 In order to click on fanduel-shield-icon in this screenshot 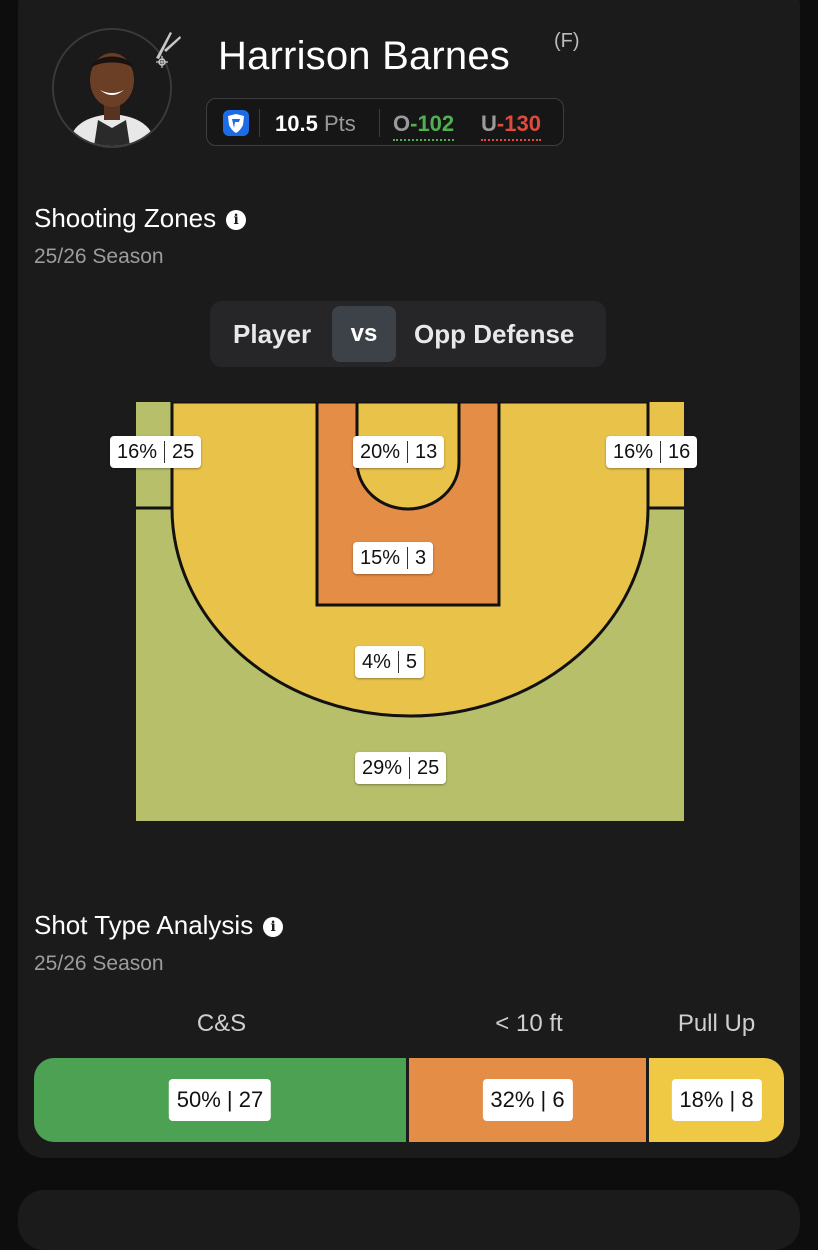, I will do `click(236, 123)`.